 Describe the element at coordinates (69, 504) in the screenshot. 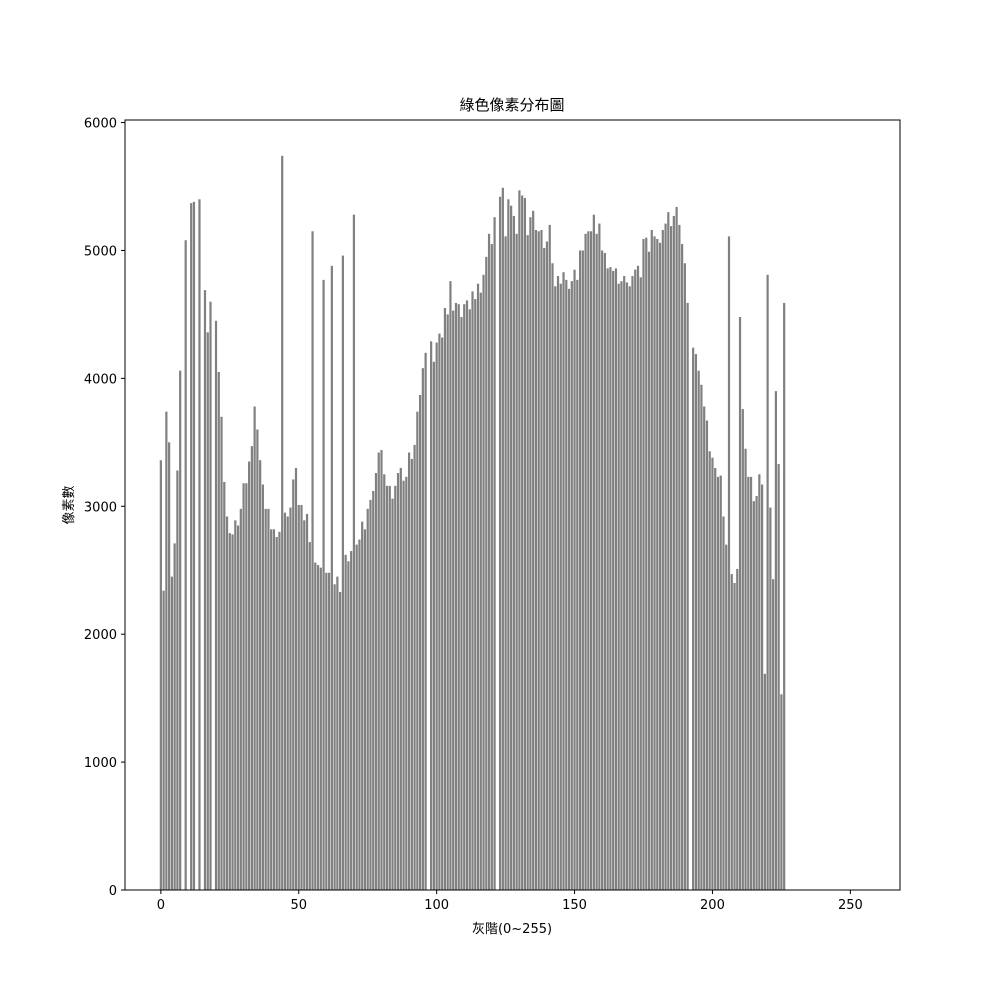

I see `y-axis-label: 像素數` at that location.